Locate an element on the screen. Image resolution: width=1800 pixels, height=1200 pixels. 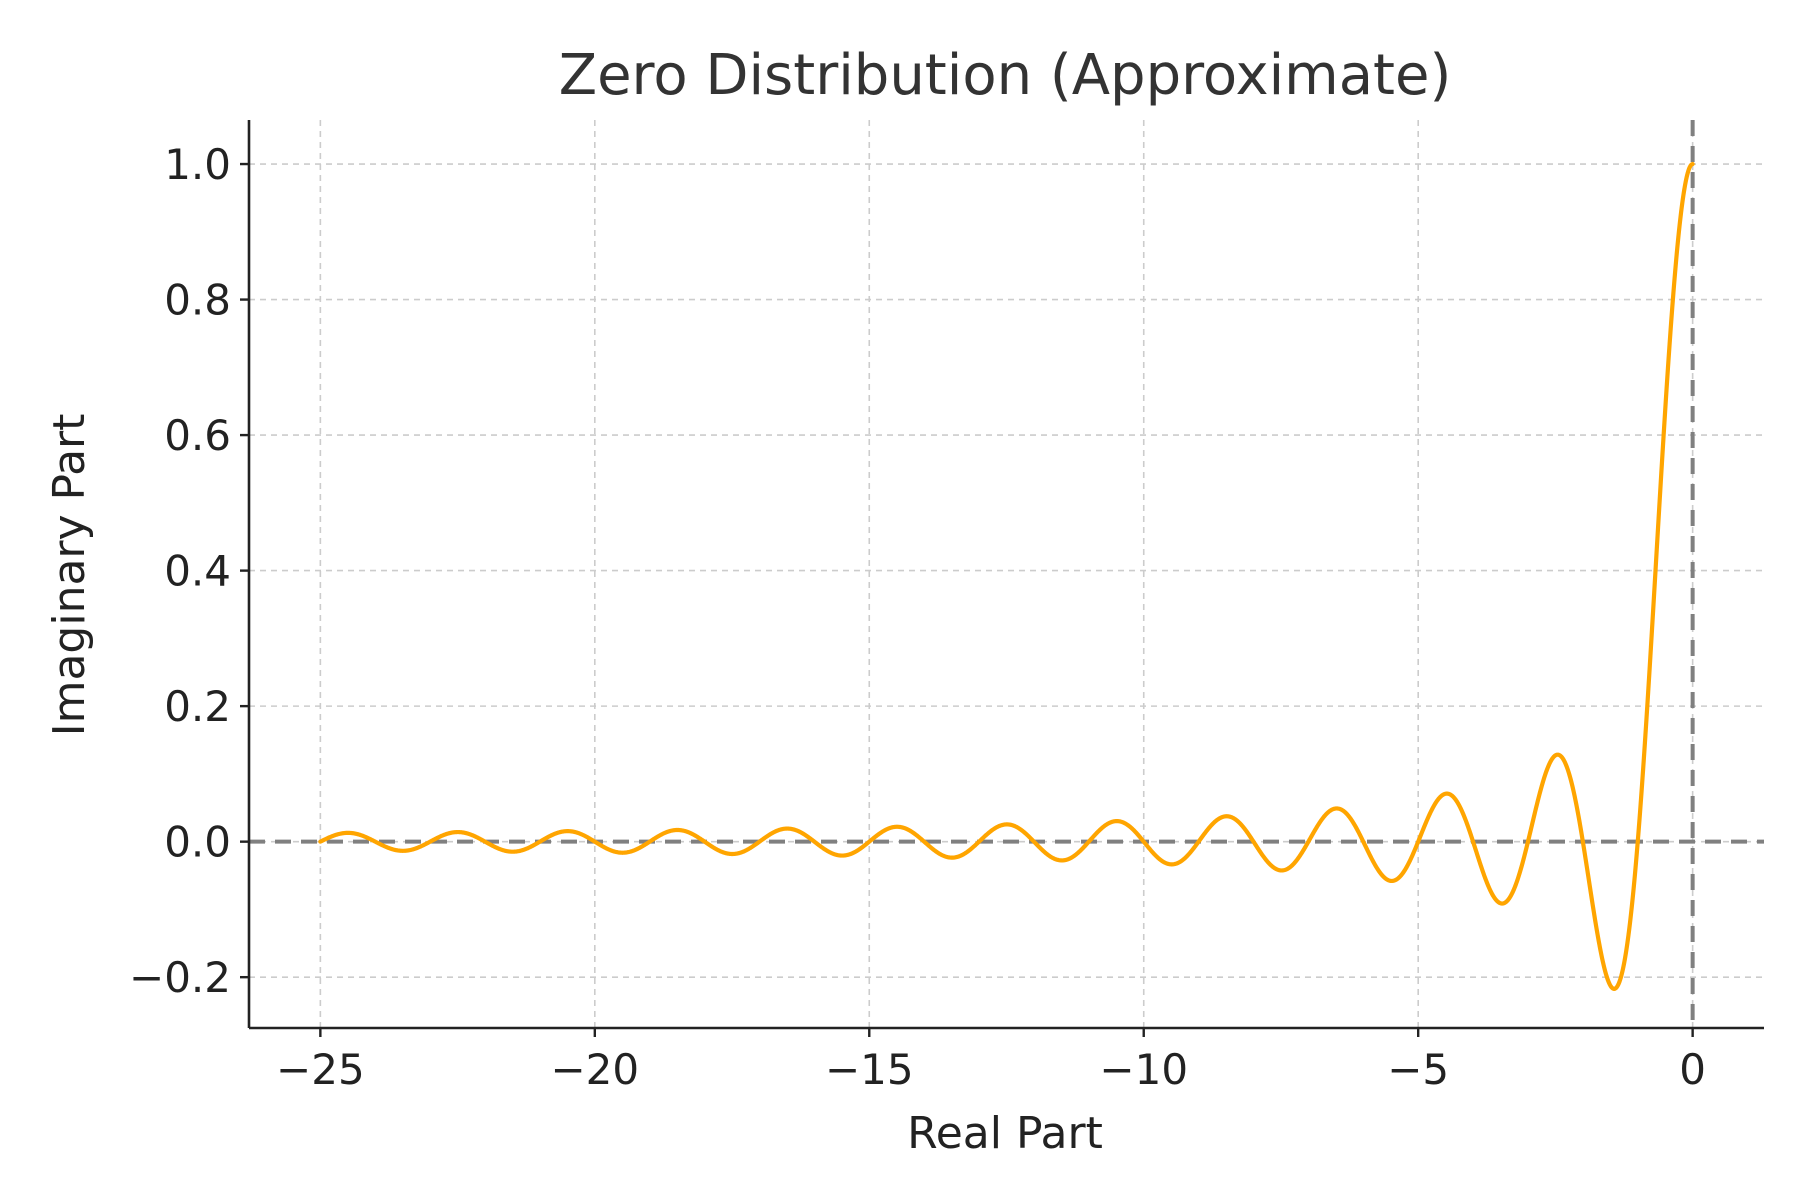
y-tick-label: 0.8 is located at coordinates (197, 300).